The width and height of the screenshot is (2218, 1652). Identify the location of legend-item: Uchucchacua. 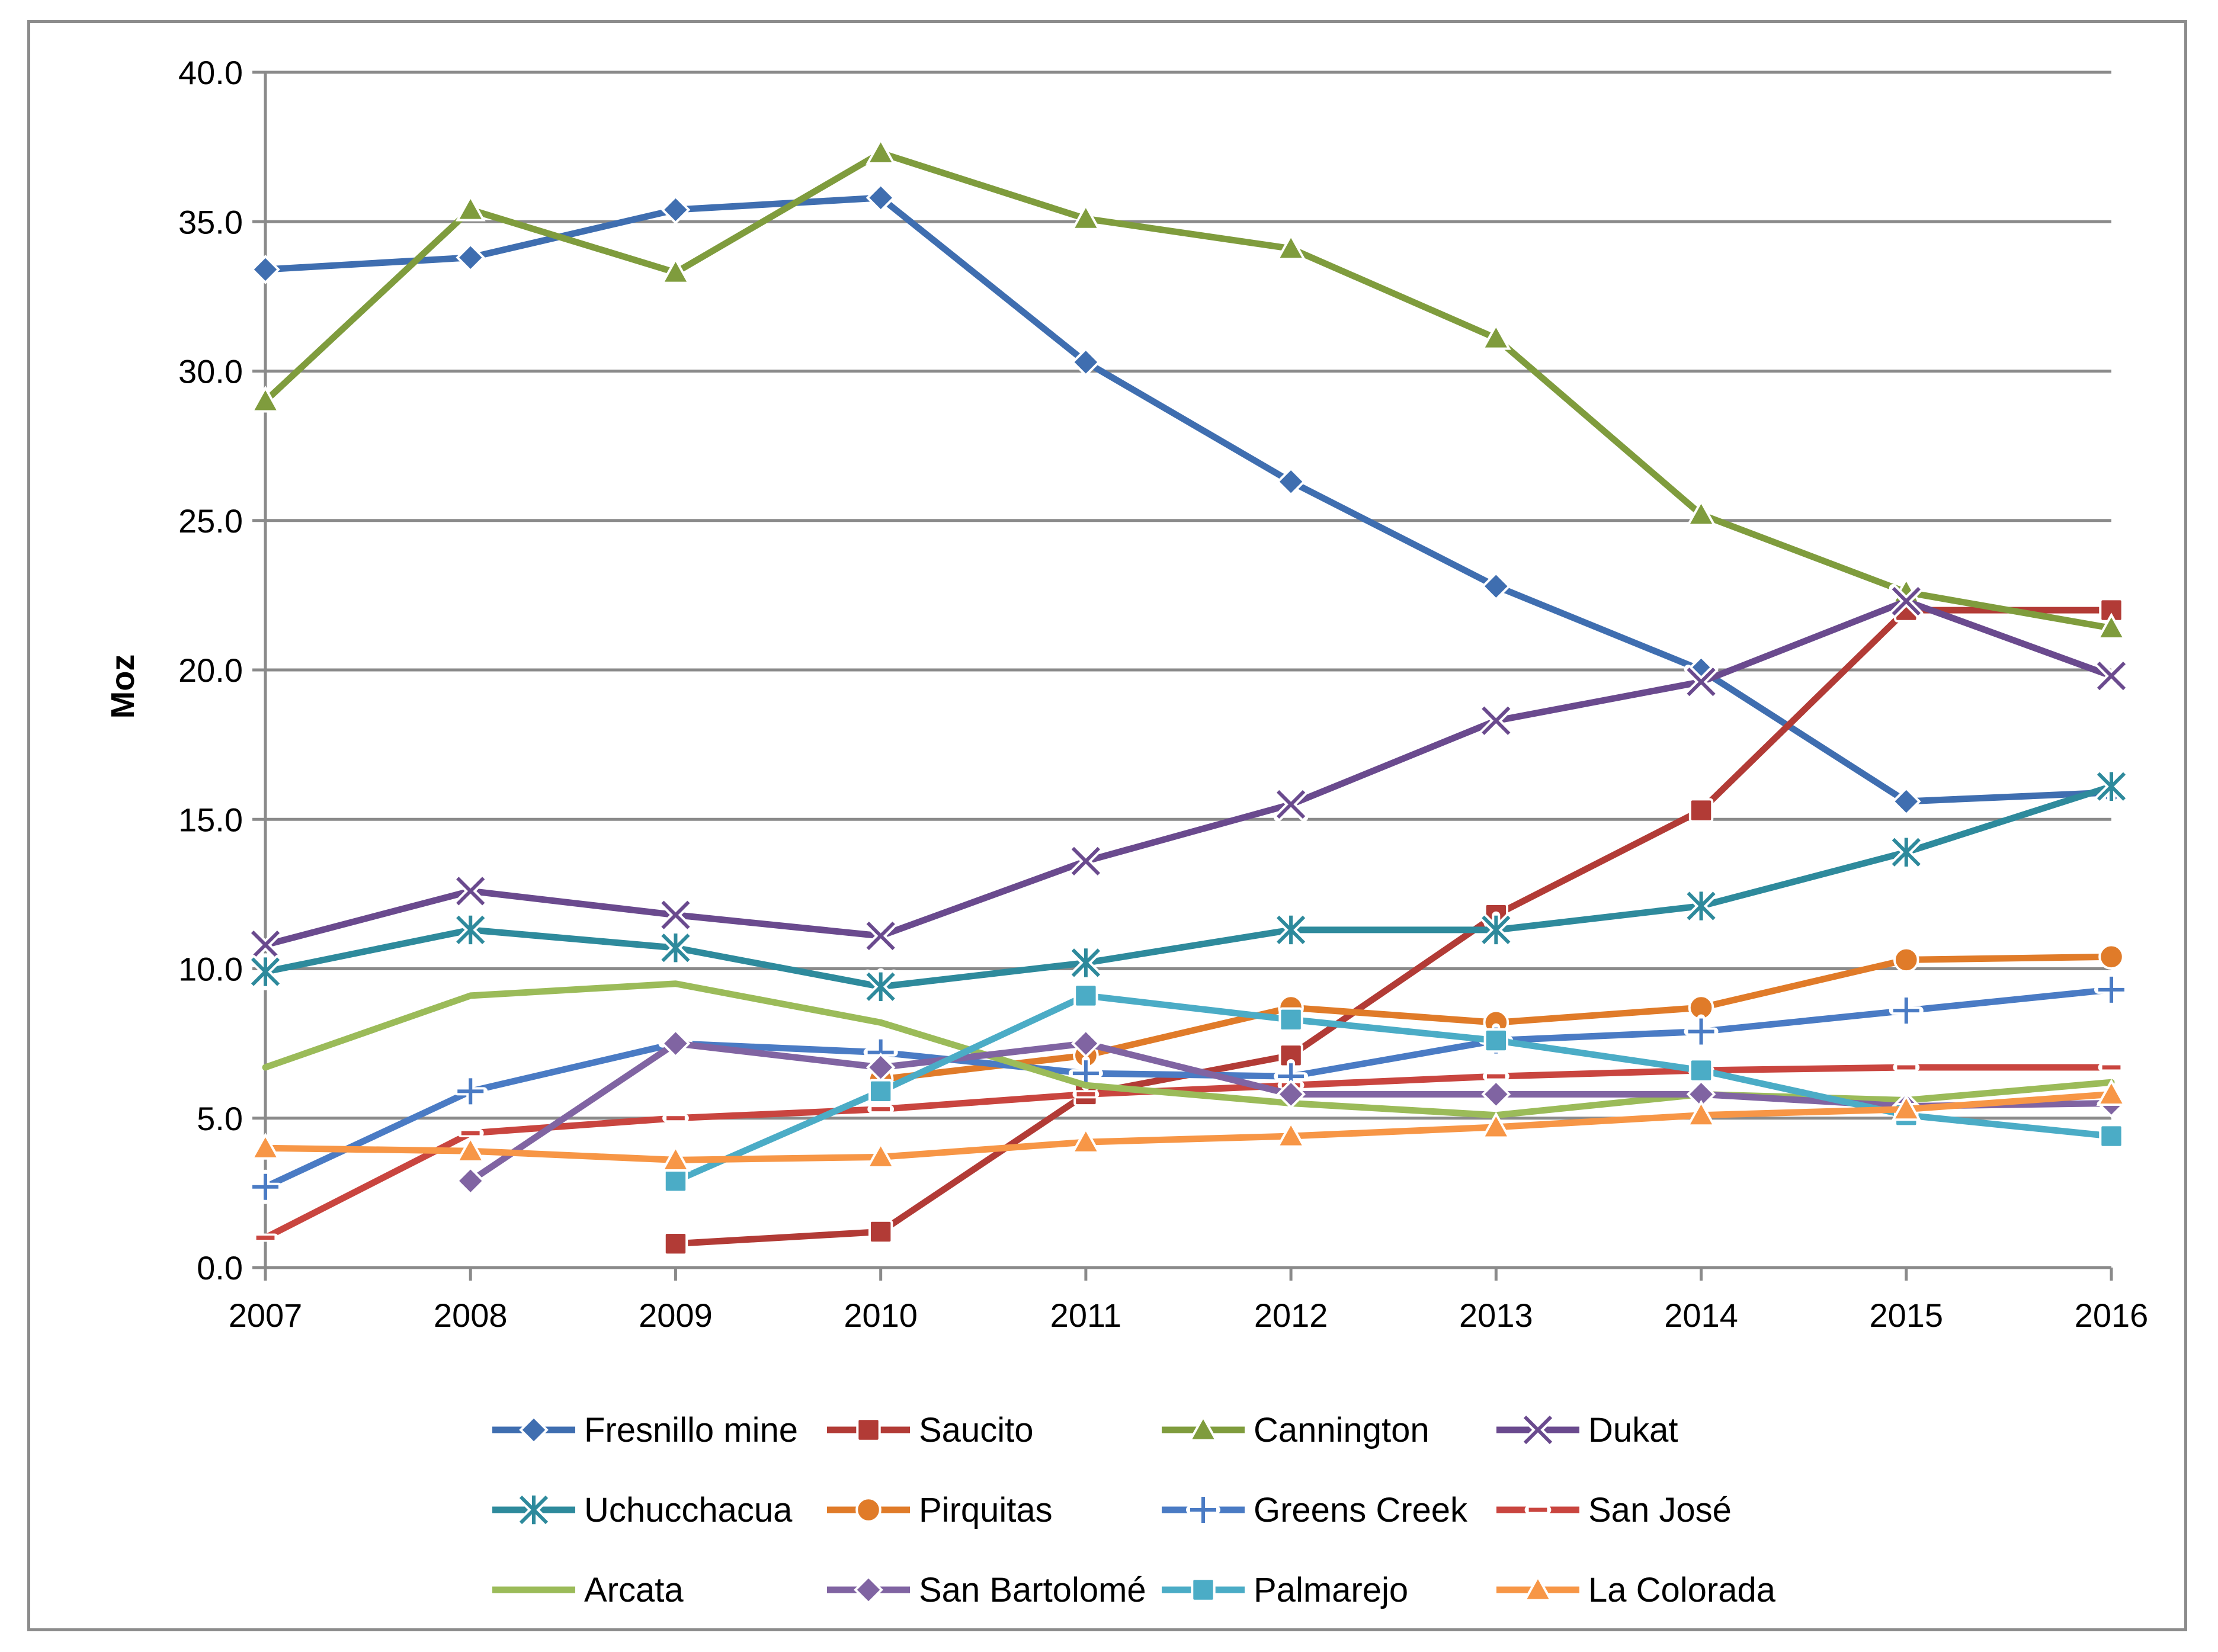
(642, 1510).